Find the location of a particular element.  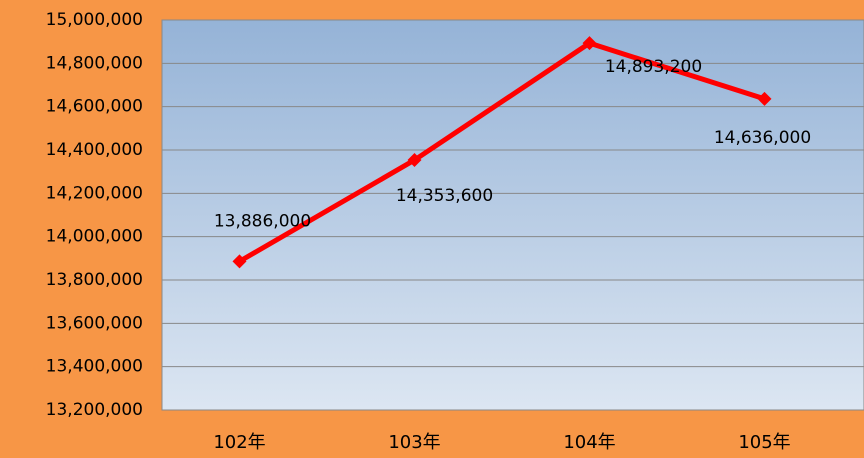

data-label: 14,353,600 is located at coordinates (444, 196).